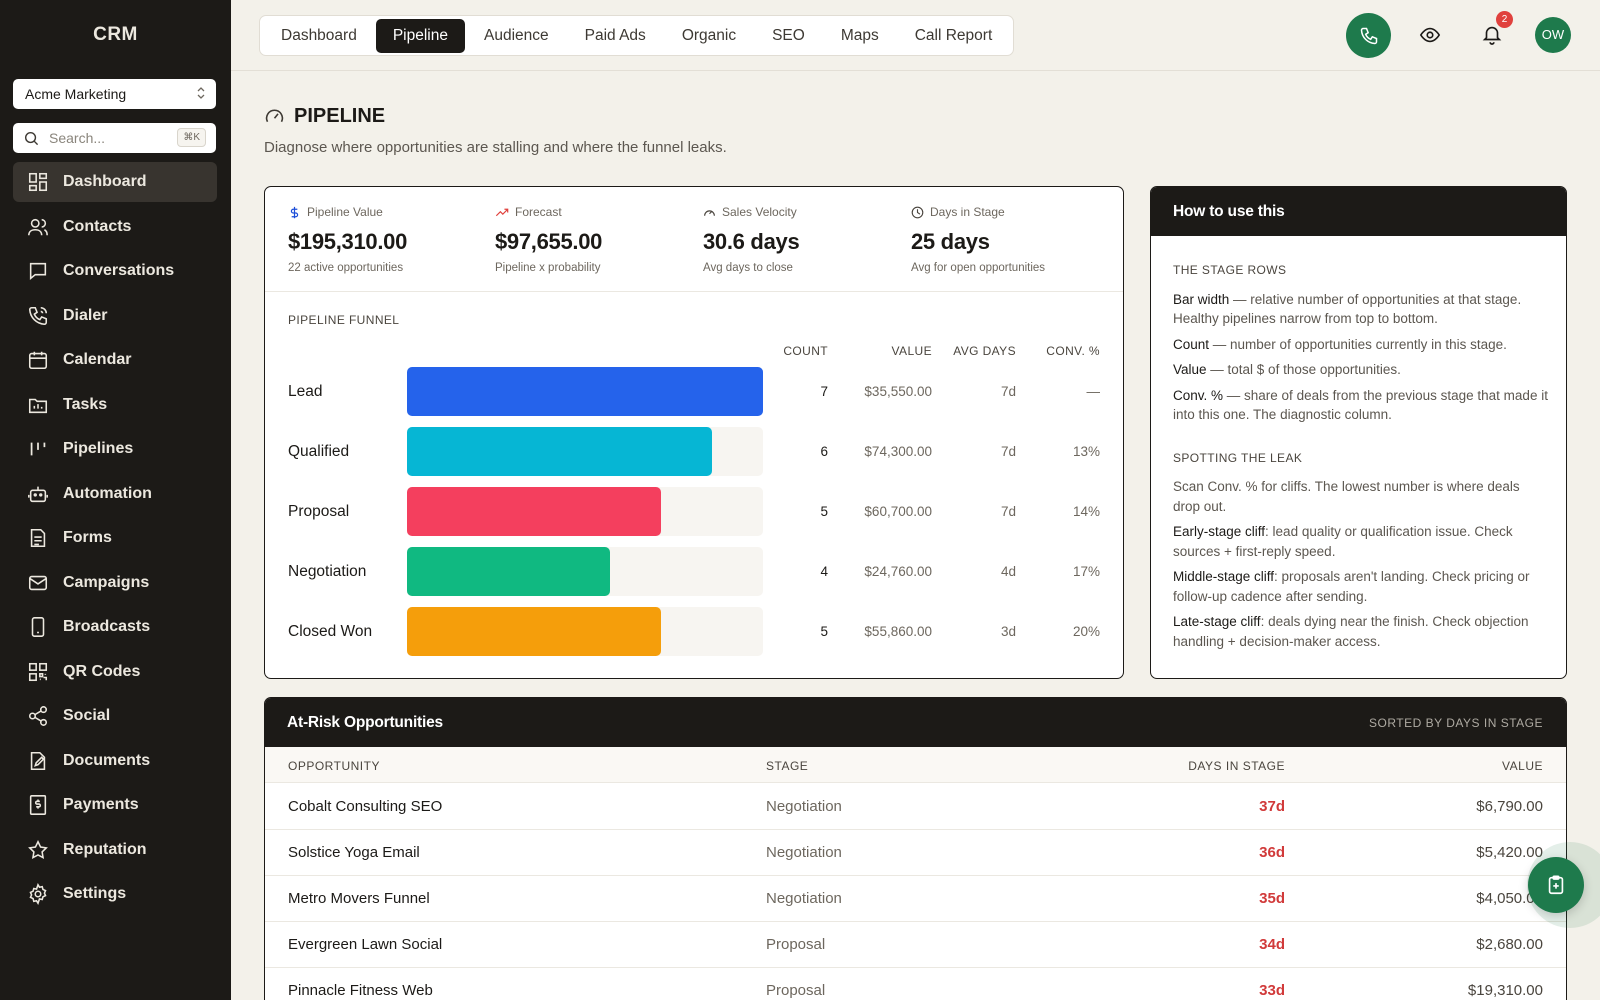 Image resolution: width=1600 pixels, height=1000 pixels. What do you see at coordinates (115, 405) in the screenshot?
I see `sidebar-item-tasks: Tasks` at bounding box center [115, 405].